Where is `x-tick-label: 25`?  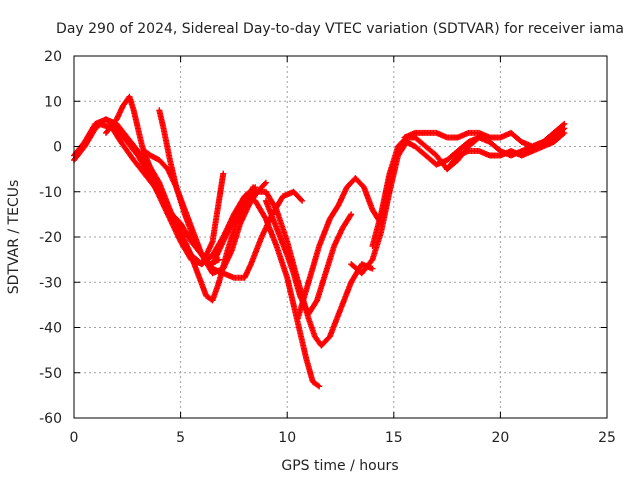
x-tick-label: 25 is located at coordinates (607, 438).